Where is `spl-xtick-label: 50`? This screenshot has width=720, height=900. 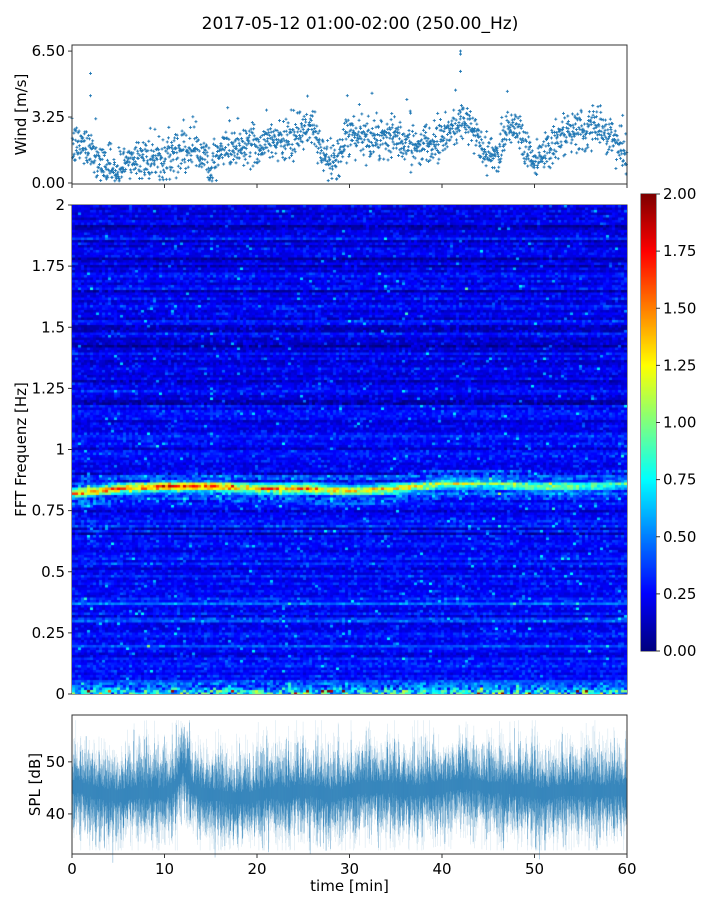
spl-xtick-label: 50 is located at coordinates (534, 869).